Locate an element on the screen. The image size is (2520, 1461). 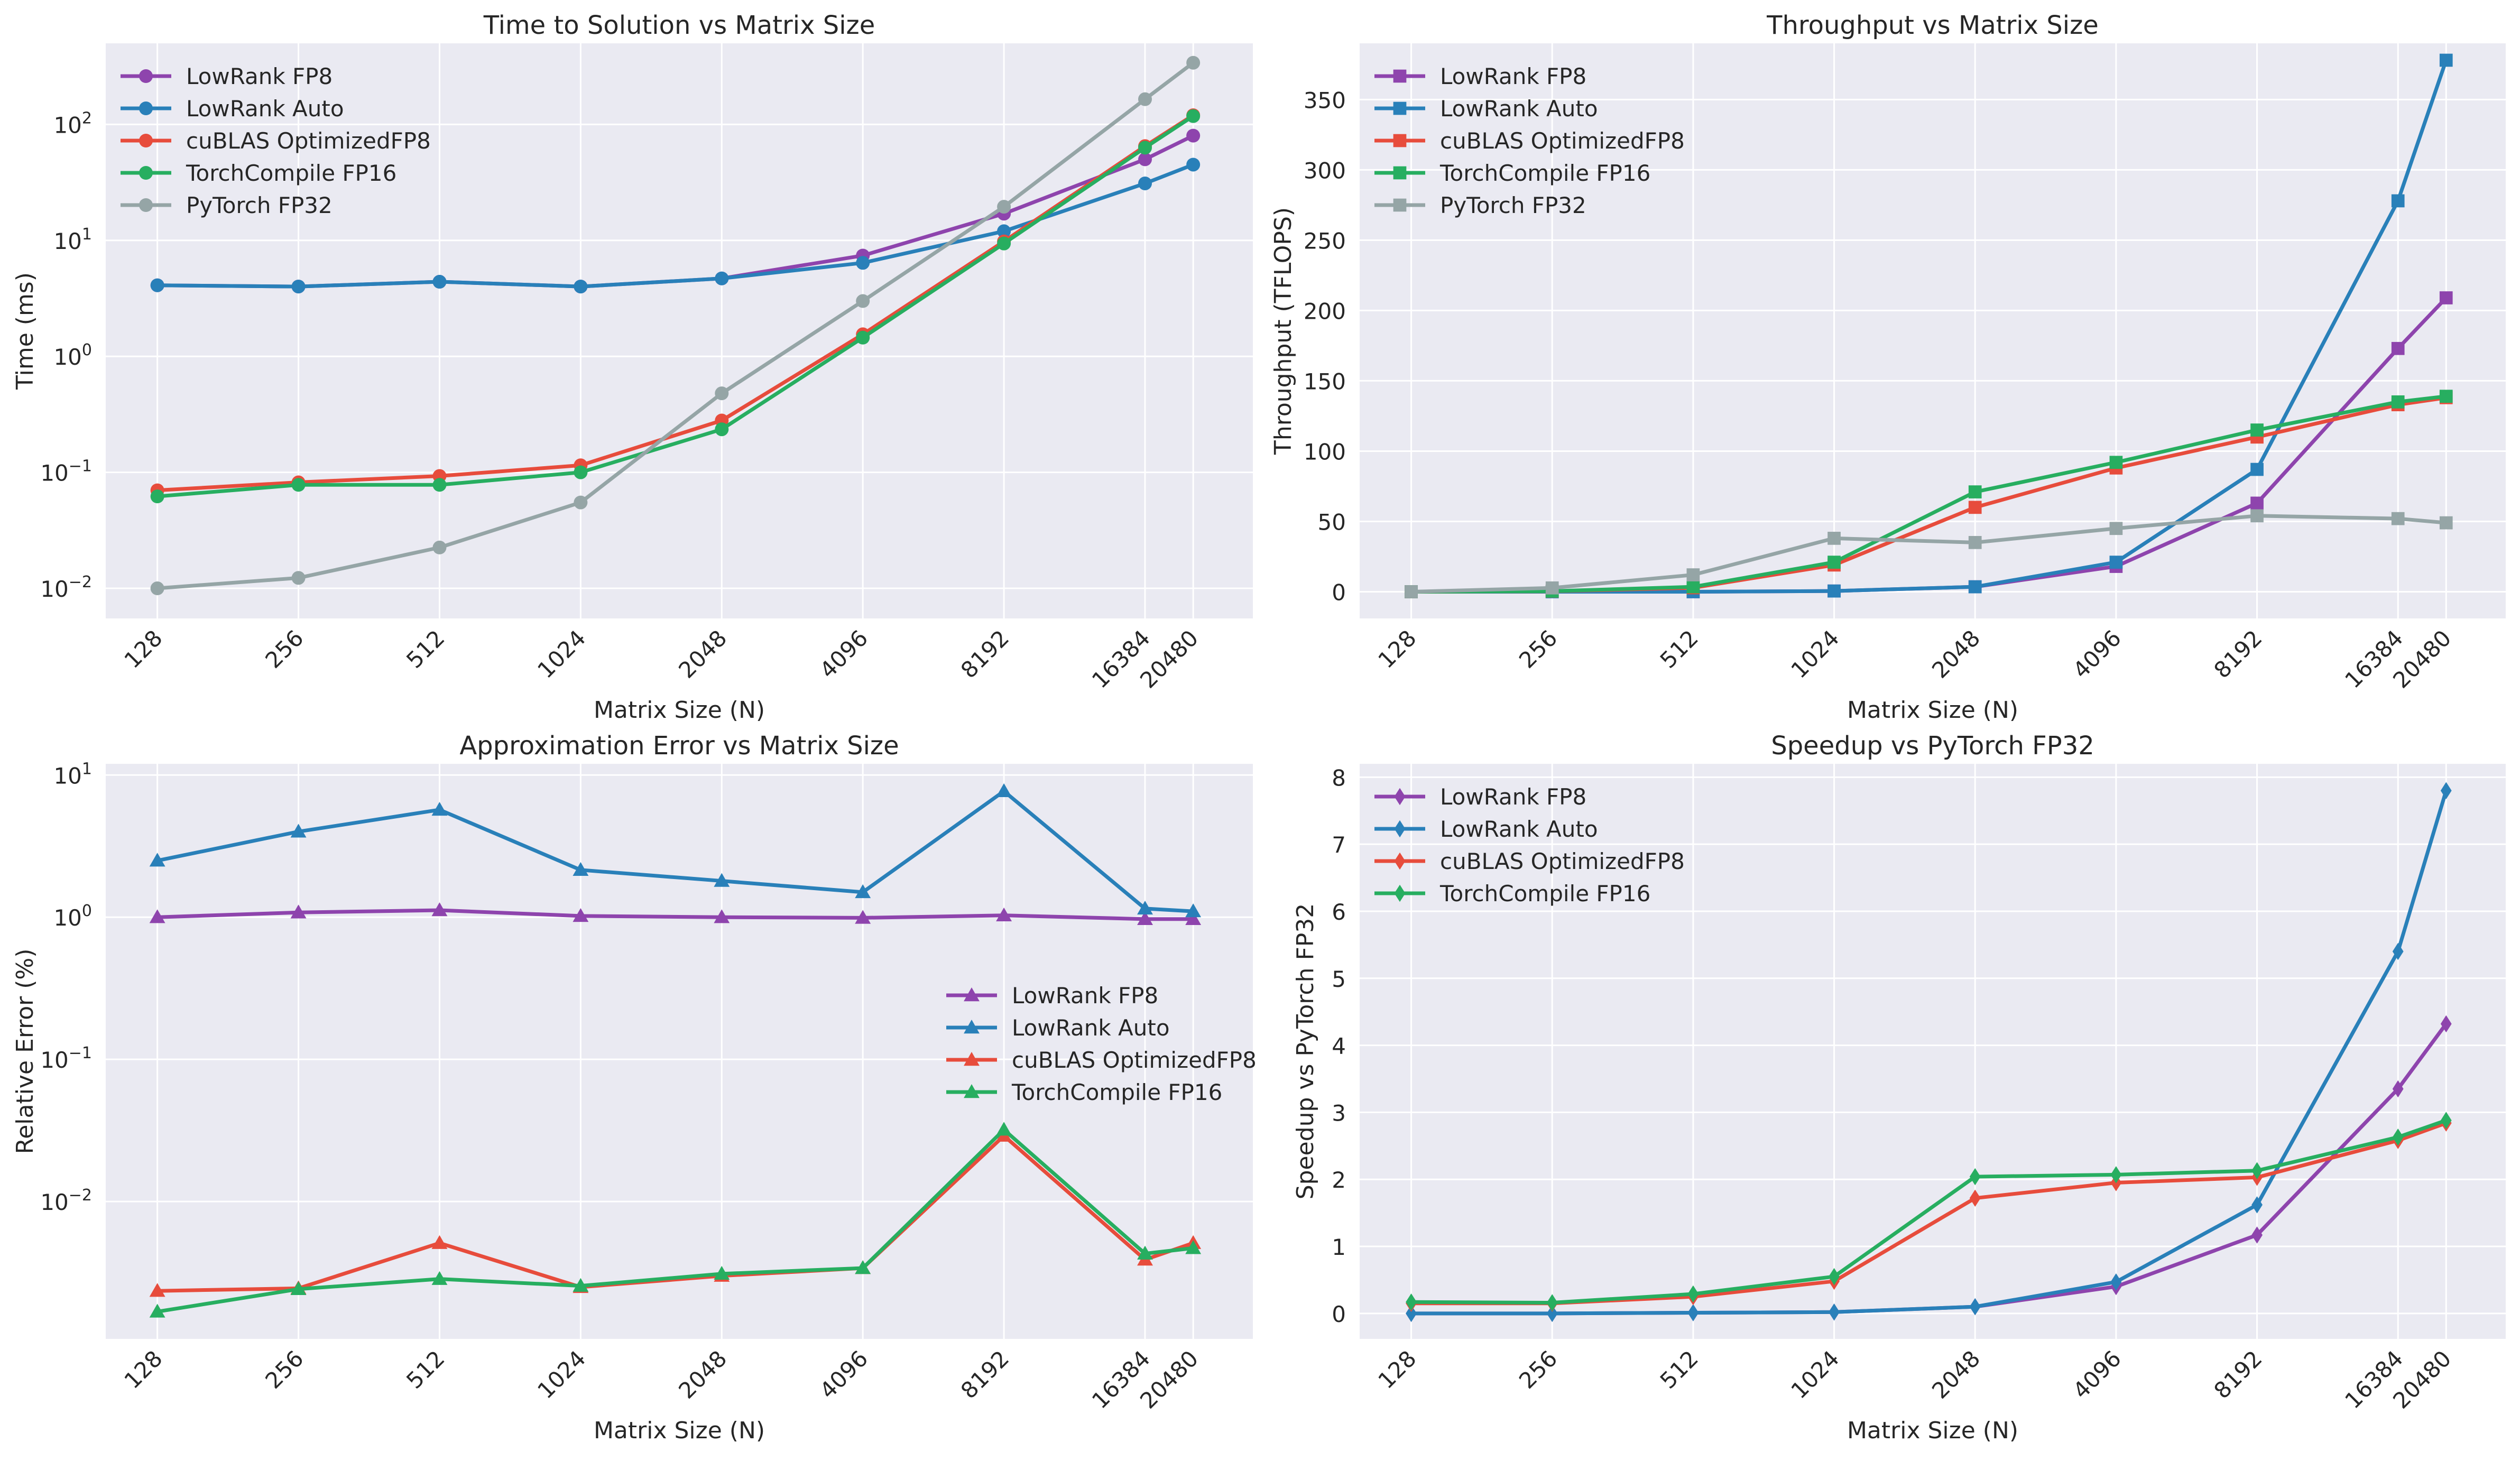
error-series-lowrank-fp8 is located at coordinates (675, 913).